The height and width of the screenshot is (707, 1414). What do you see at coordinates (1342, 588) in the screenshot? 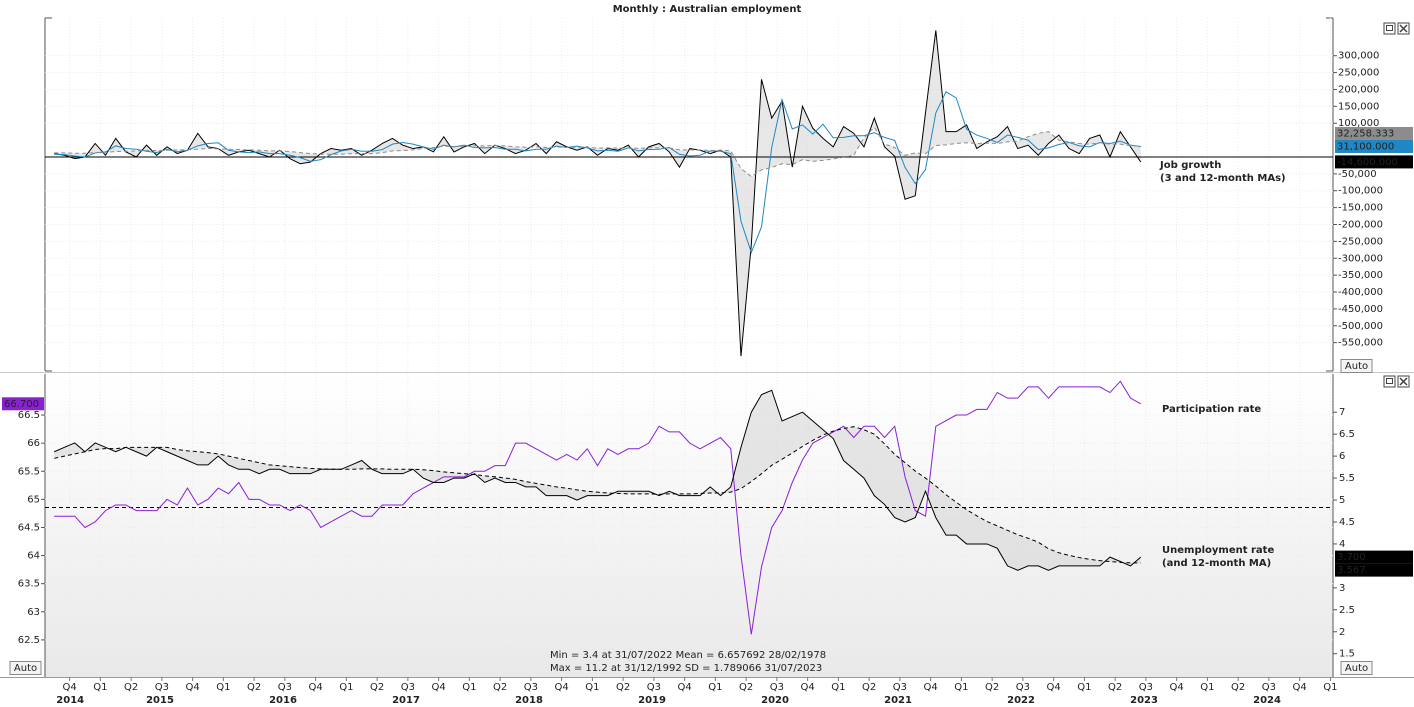
I see `y2-tick-label: 3` at bounding box center [1342, 588].